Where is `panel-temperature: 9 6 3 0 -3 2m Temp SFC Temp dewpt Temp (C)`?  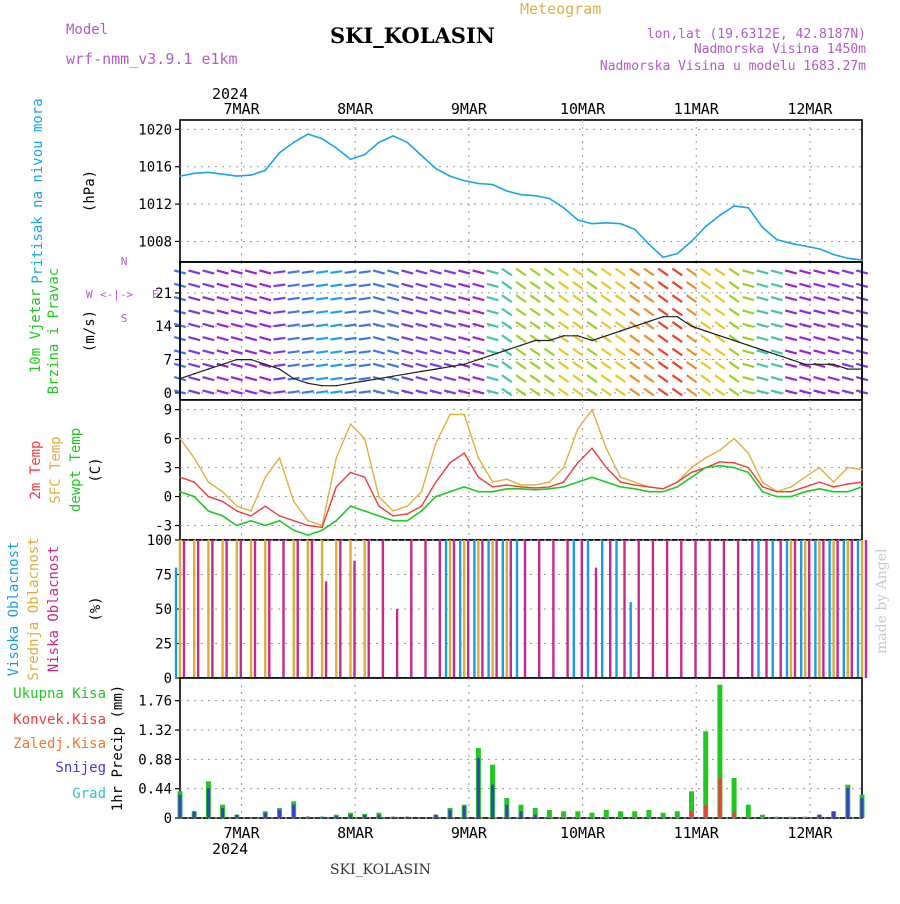
panel-temperature: 9 6 3 0 -3 2m Temp SFC Temp dewpt Temp (C) is located at coordinates (445, 470).